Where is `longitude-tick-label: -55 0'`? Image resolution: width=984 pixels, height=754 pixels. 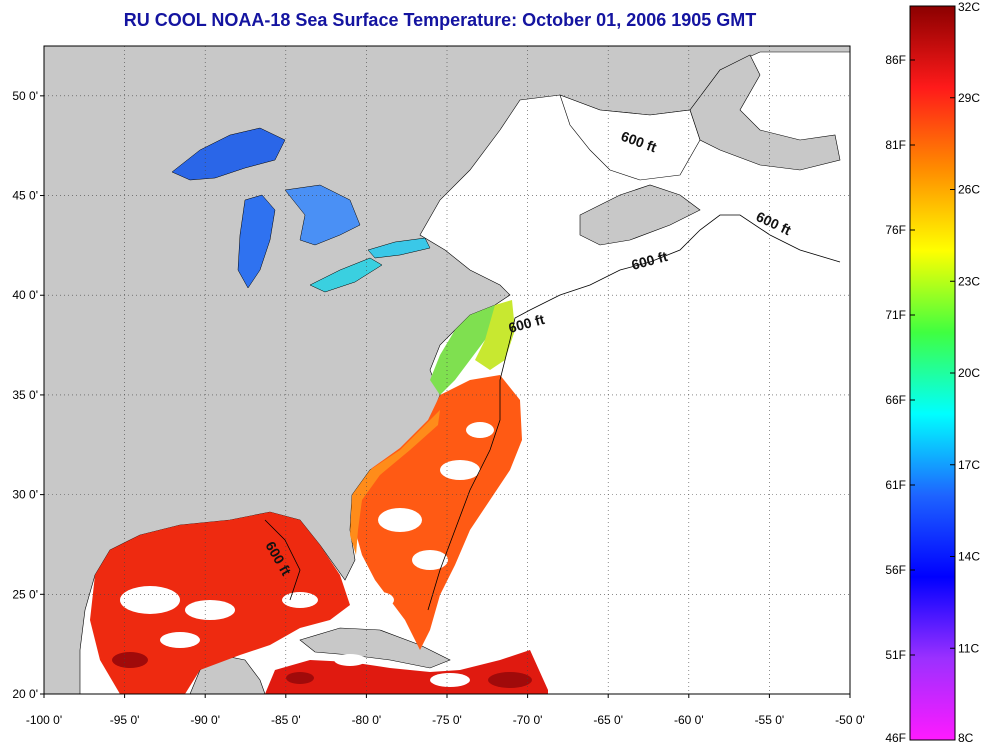 longitude-tick-label: -55 0' is located at coordinates (770, 720).